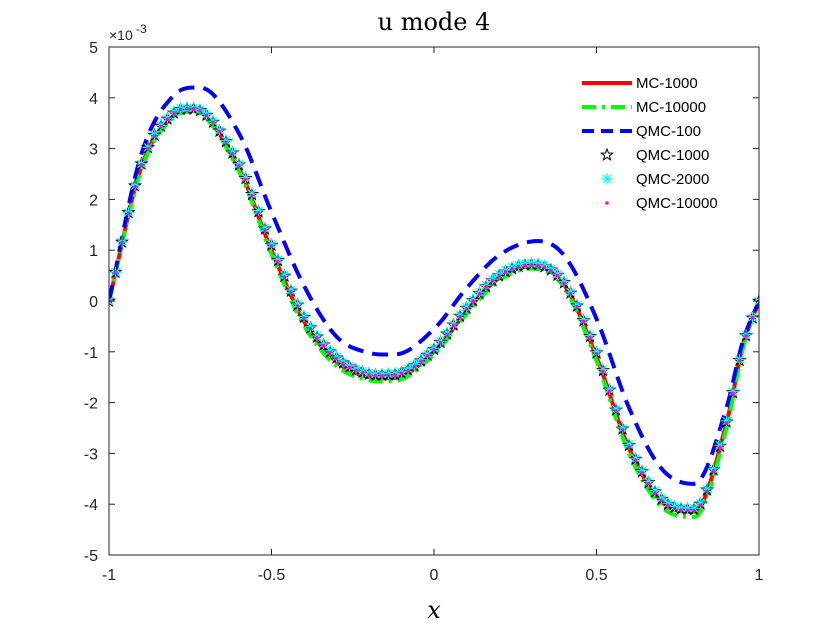 This screenshot has width=840, height=630. I want to click on x-tick-label: 0.5, so click(596, 575).